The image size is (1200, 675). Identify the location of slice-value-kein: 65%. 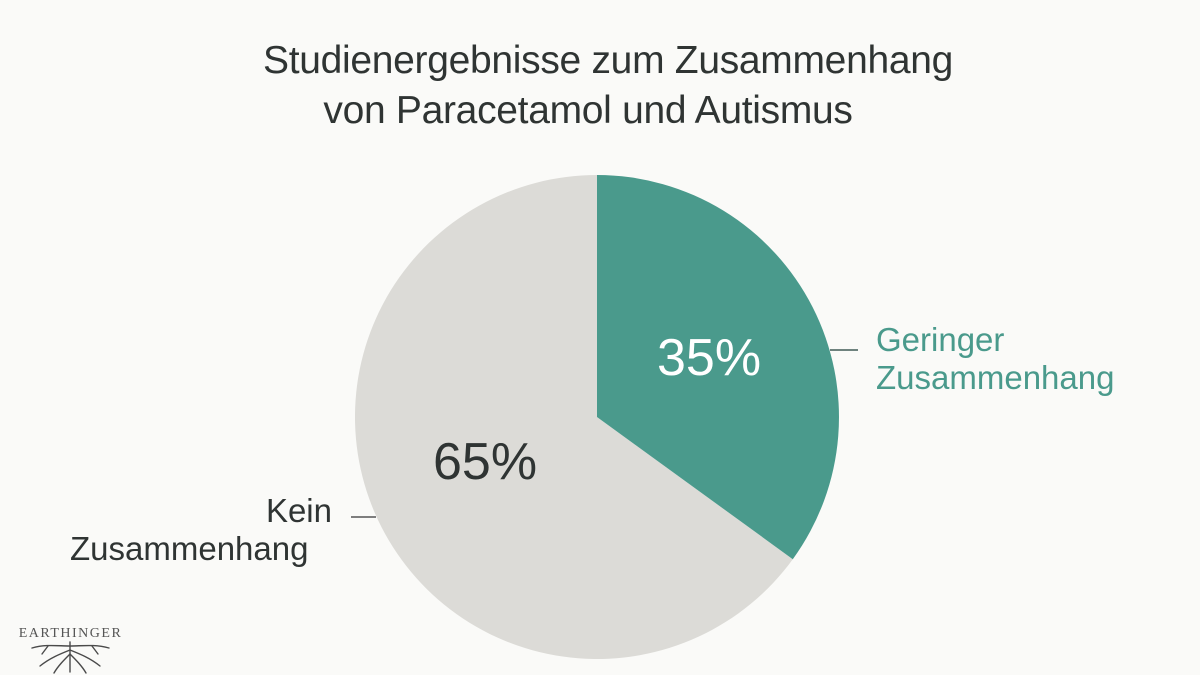
(485, 462).